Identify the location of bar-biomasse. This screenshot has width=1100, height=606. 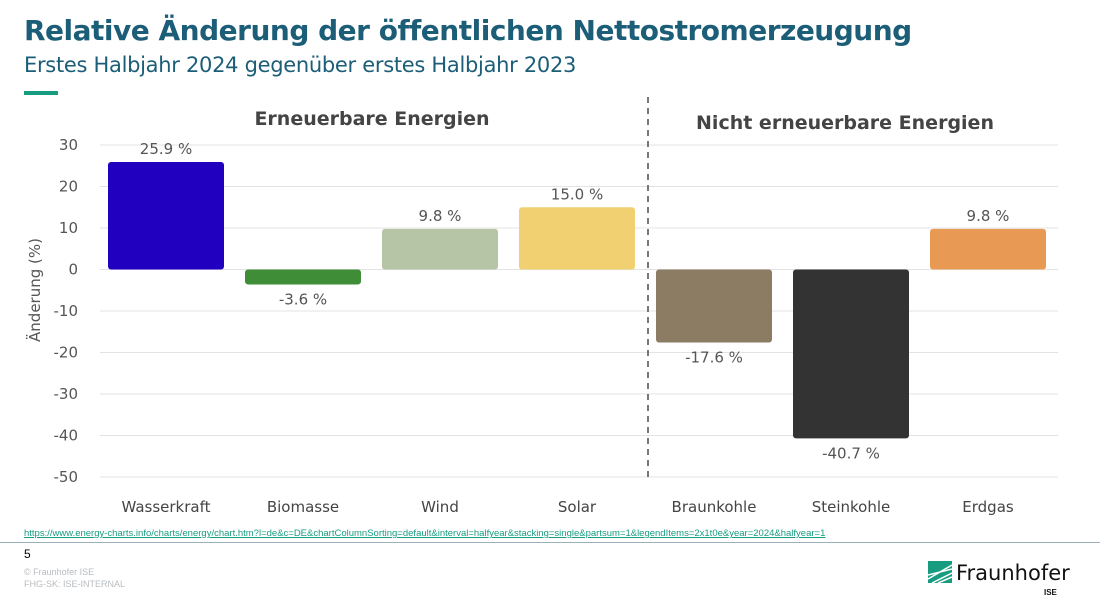
(303, 277).